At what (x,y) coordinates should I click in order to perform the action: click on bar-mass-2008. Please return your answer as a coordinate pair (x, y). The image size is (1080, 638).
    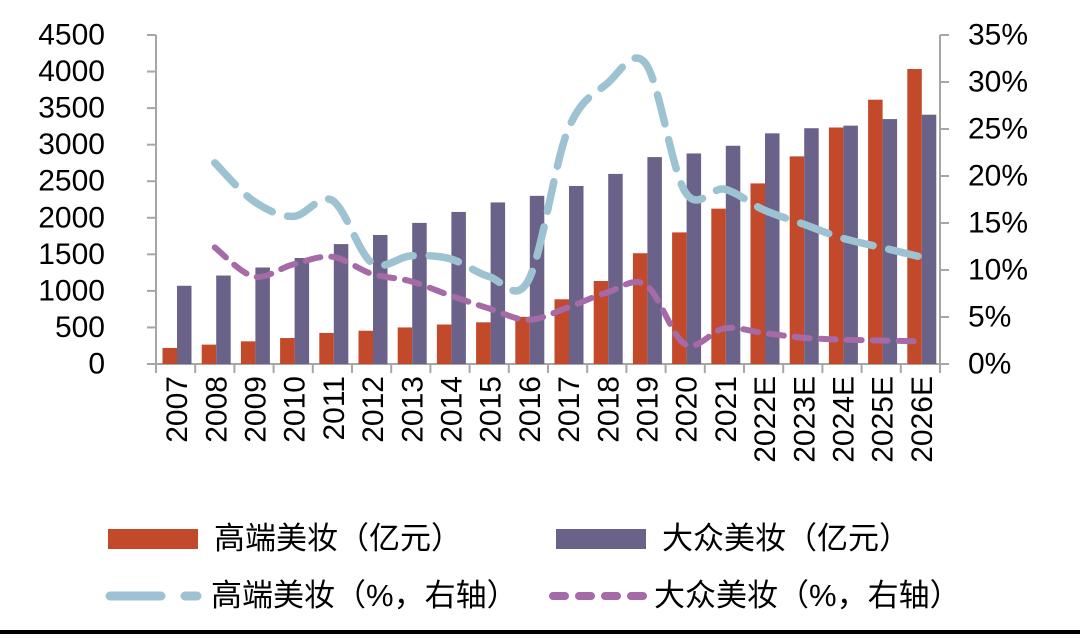
    Looking at the image, I should click on (223, 319).